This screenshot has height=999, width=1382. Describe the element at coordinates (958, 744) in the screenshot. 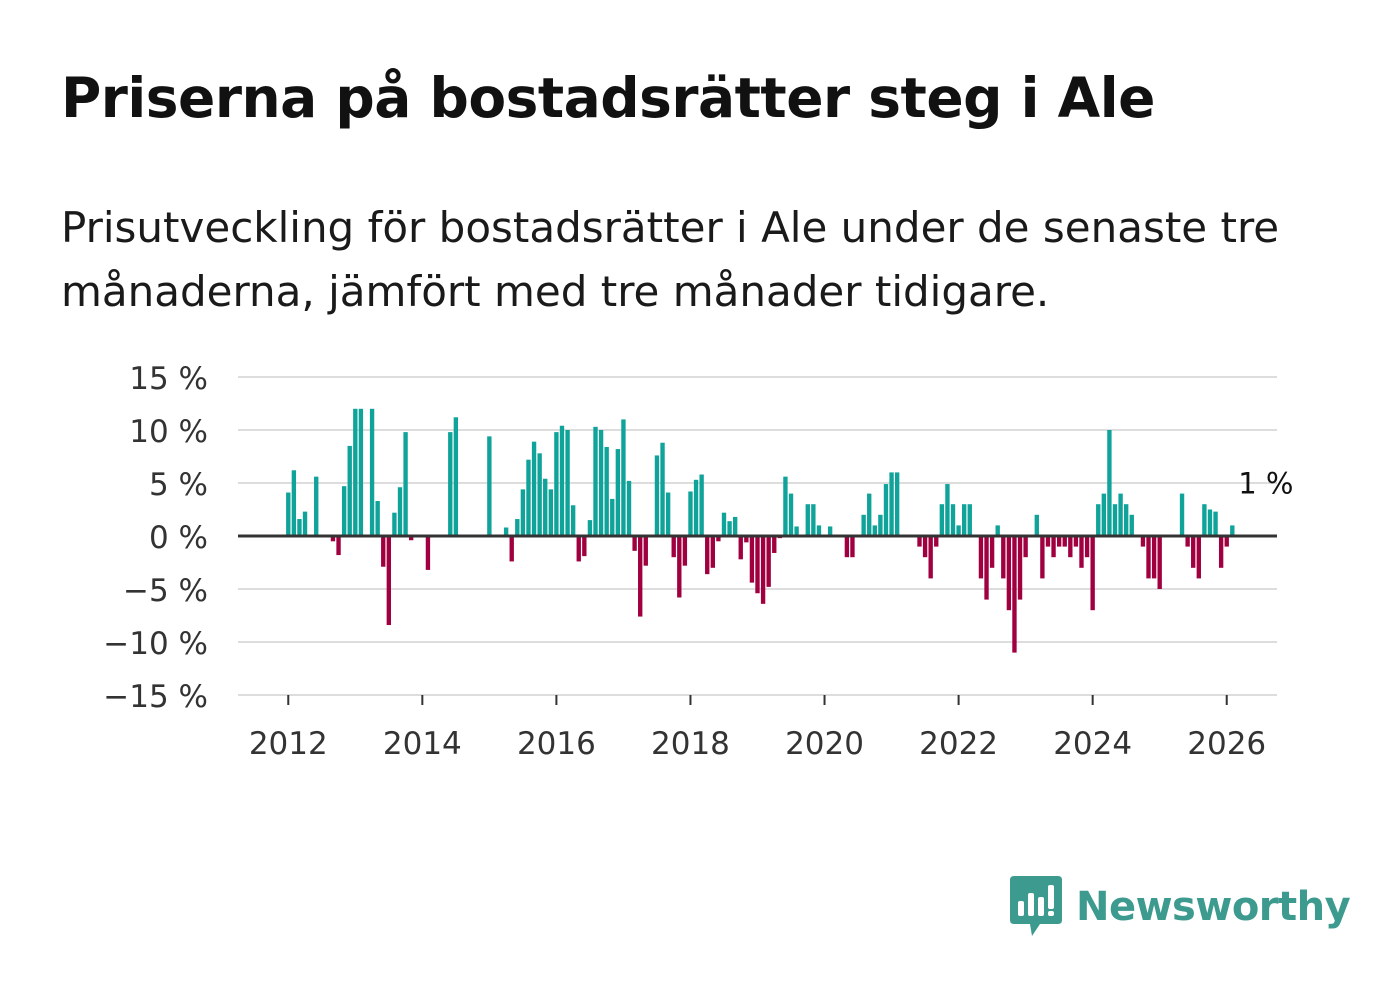

I see `x-tick-label: 2022` at that location.